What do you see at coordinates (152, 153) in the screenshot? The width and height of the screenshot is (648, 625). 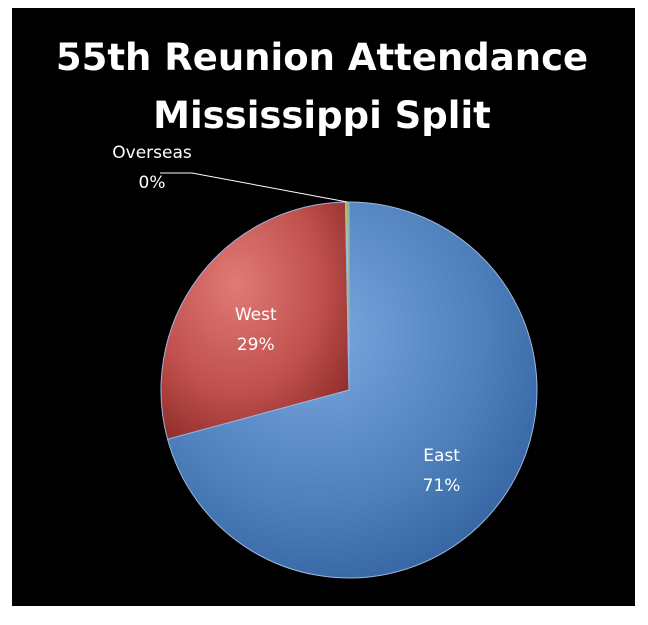 I see `slice-label-overseas: Overseas` at bounding box center [152, 153].